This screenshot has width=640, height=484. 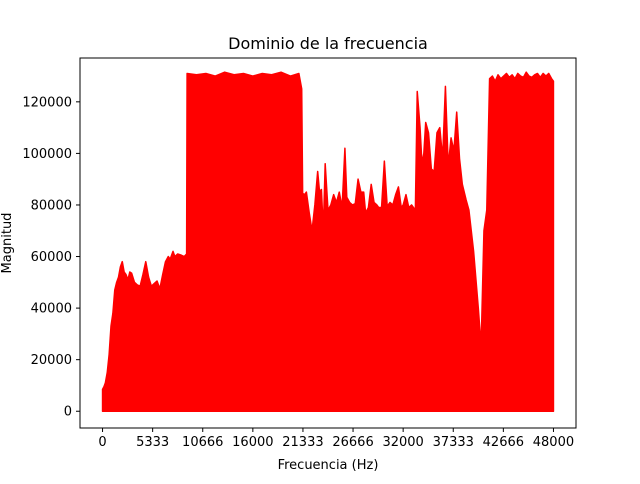 I want to click on y-tick-label: 100000, so click(x=47, y=154).